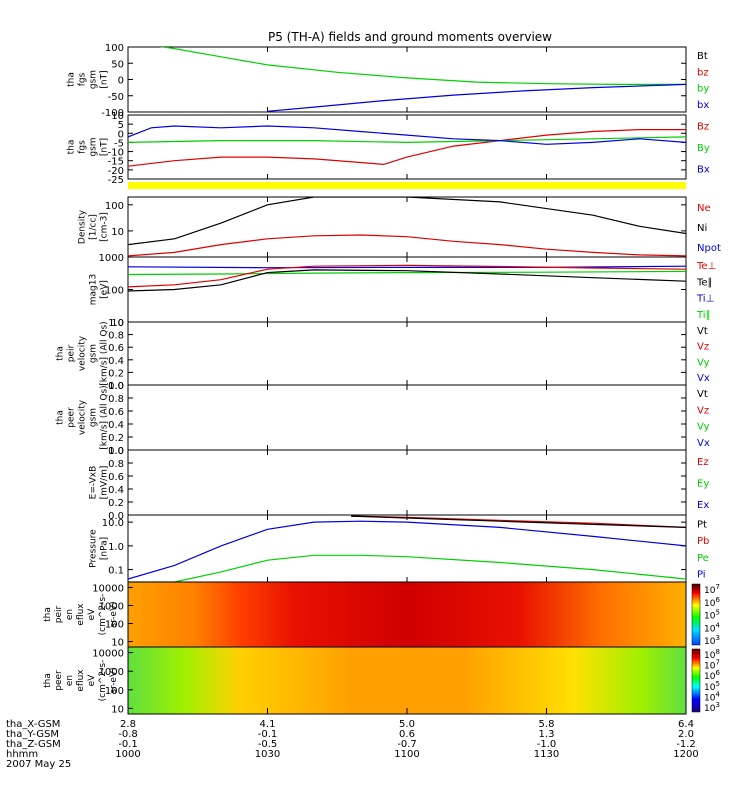 Image resolution: width=750 pixels, height=800 pixels. What do you see at coordinates (702, 56) in the screenshot?
I see `legend-Bt: Bt` at bounding box center [702, 56].